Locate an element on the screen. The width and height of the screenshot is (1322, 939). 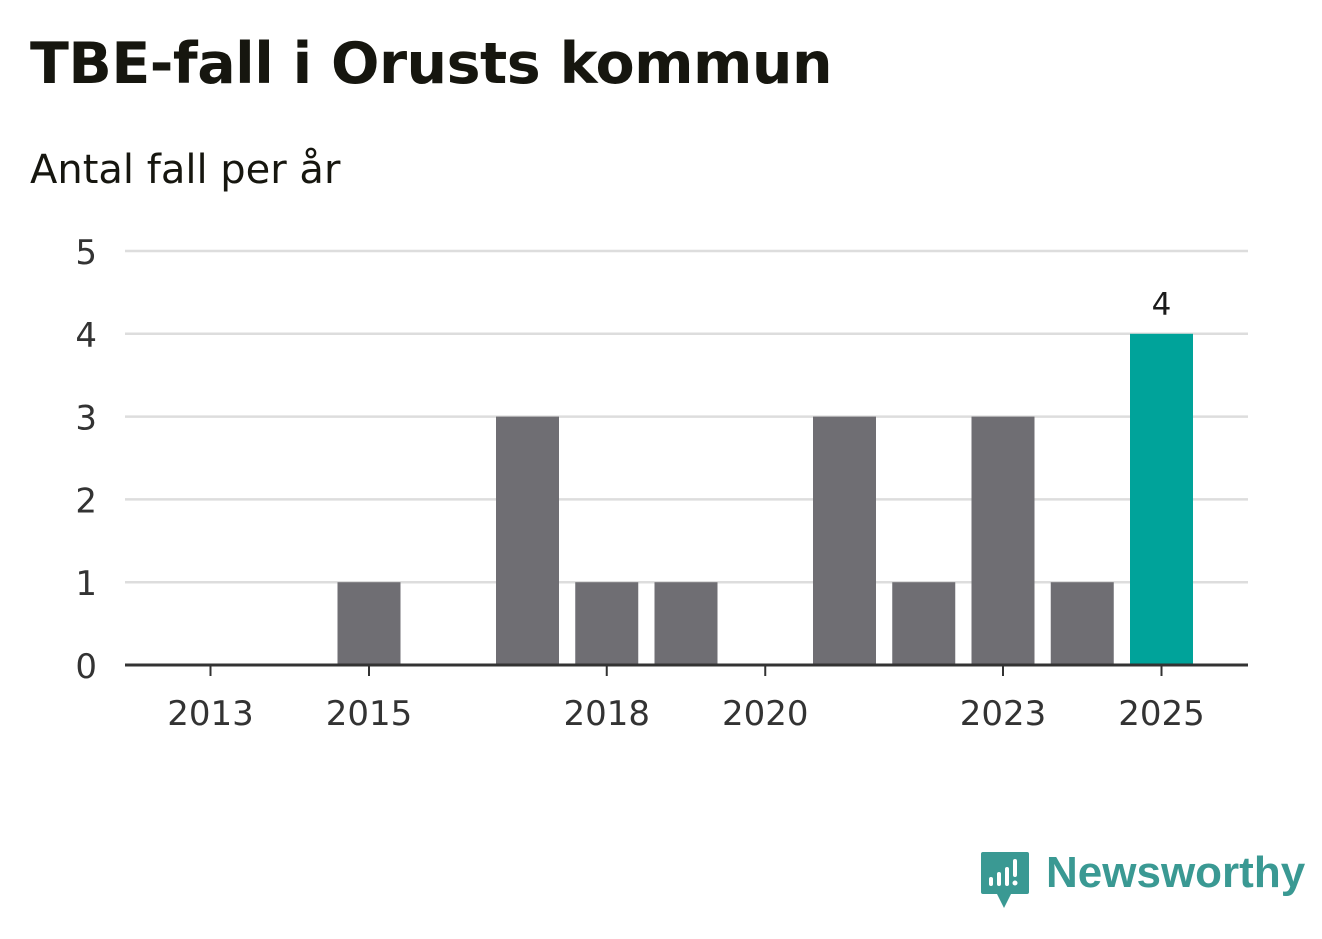
y-tick-label: 2 is located at coordinates (86, 501).